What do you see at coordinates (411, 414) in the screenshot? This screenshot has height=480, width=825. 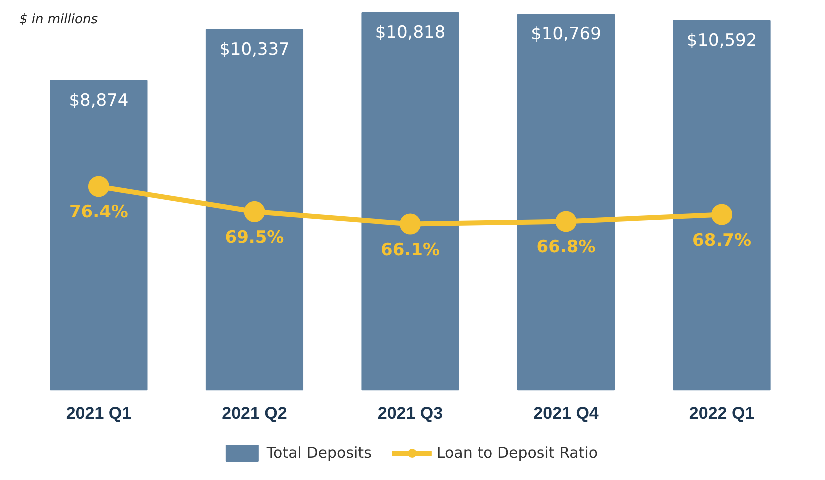 I see `x-tick-label: 2021 Q3` at bounding box center [411, 414].